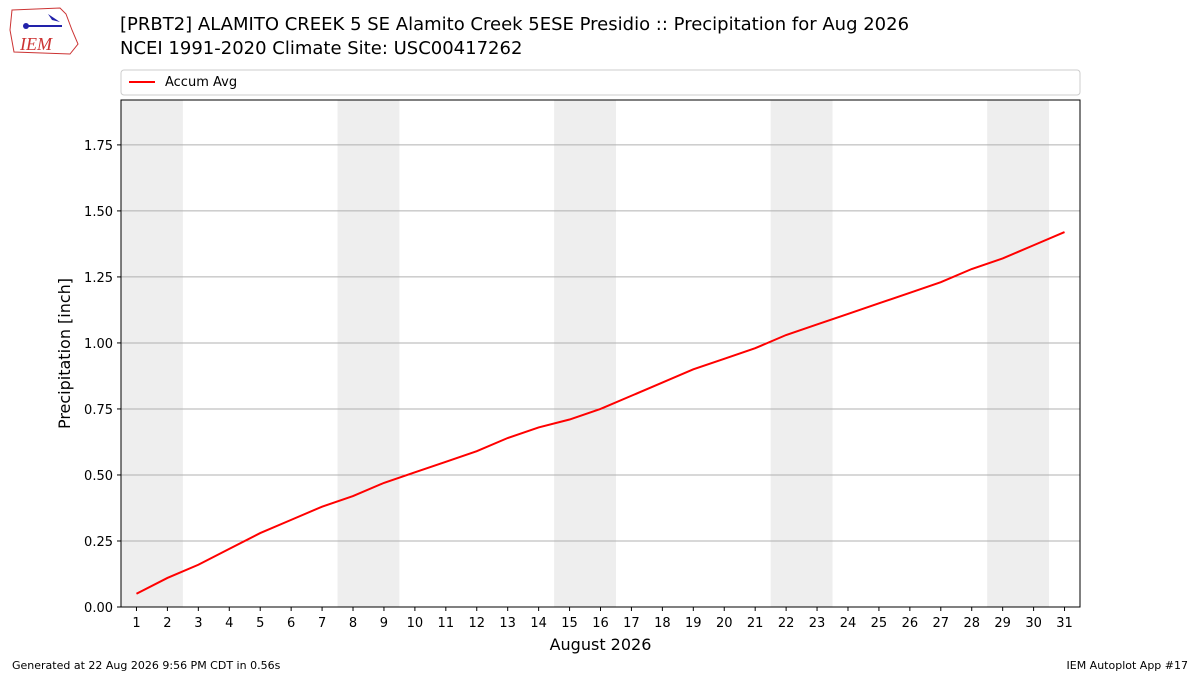  What do you see at coordinates (167, 623) in the screenshot?
I see `x-tick-label: 2` at bounding box center [167, 623].